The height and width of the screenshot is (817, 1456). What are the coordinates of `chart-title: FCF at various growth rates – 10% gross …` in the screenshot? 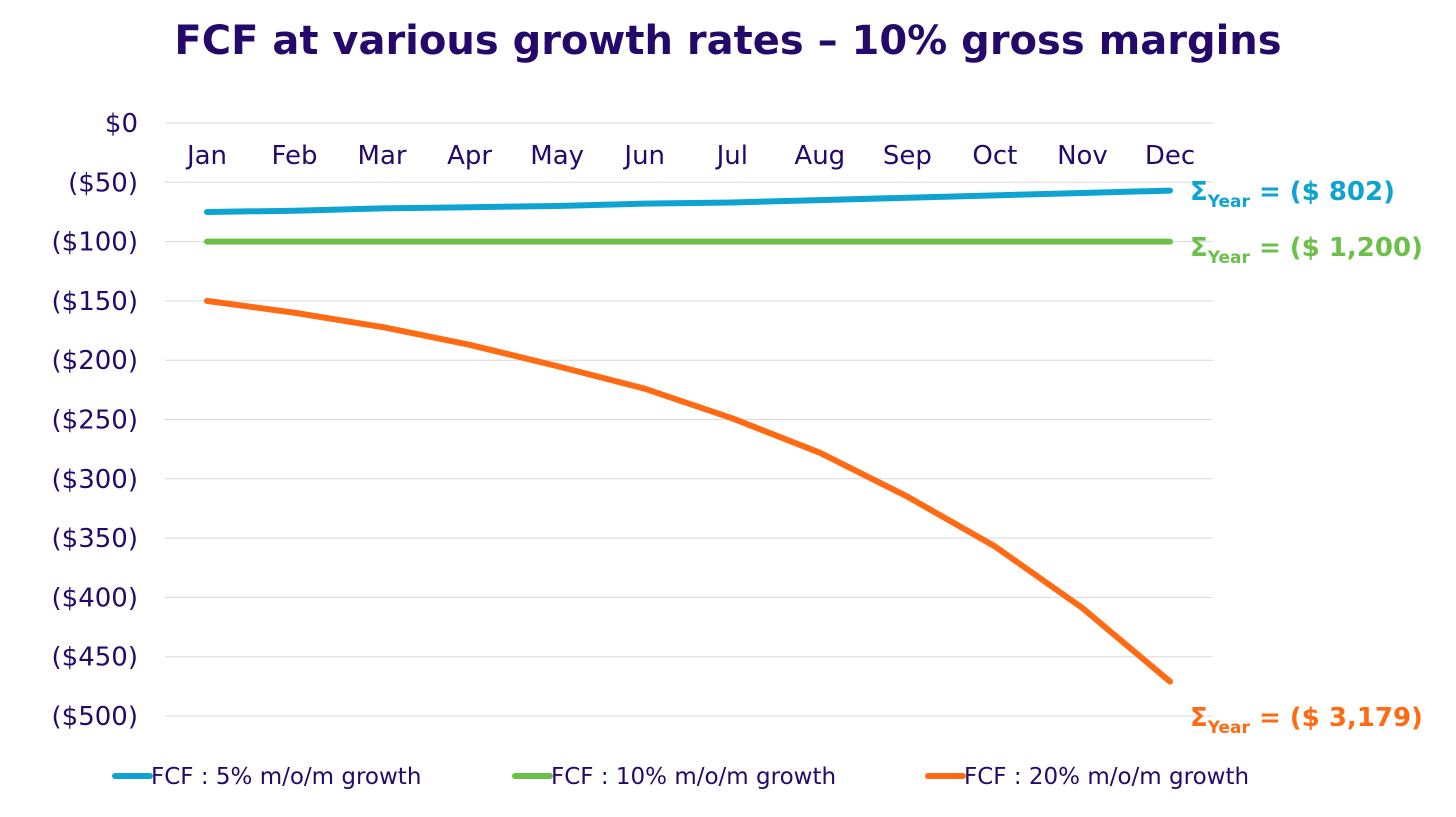 It's located at (728, 41).